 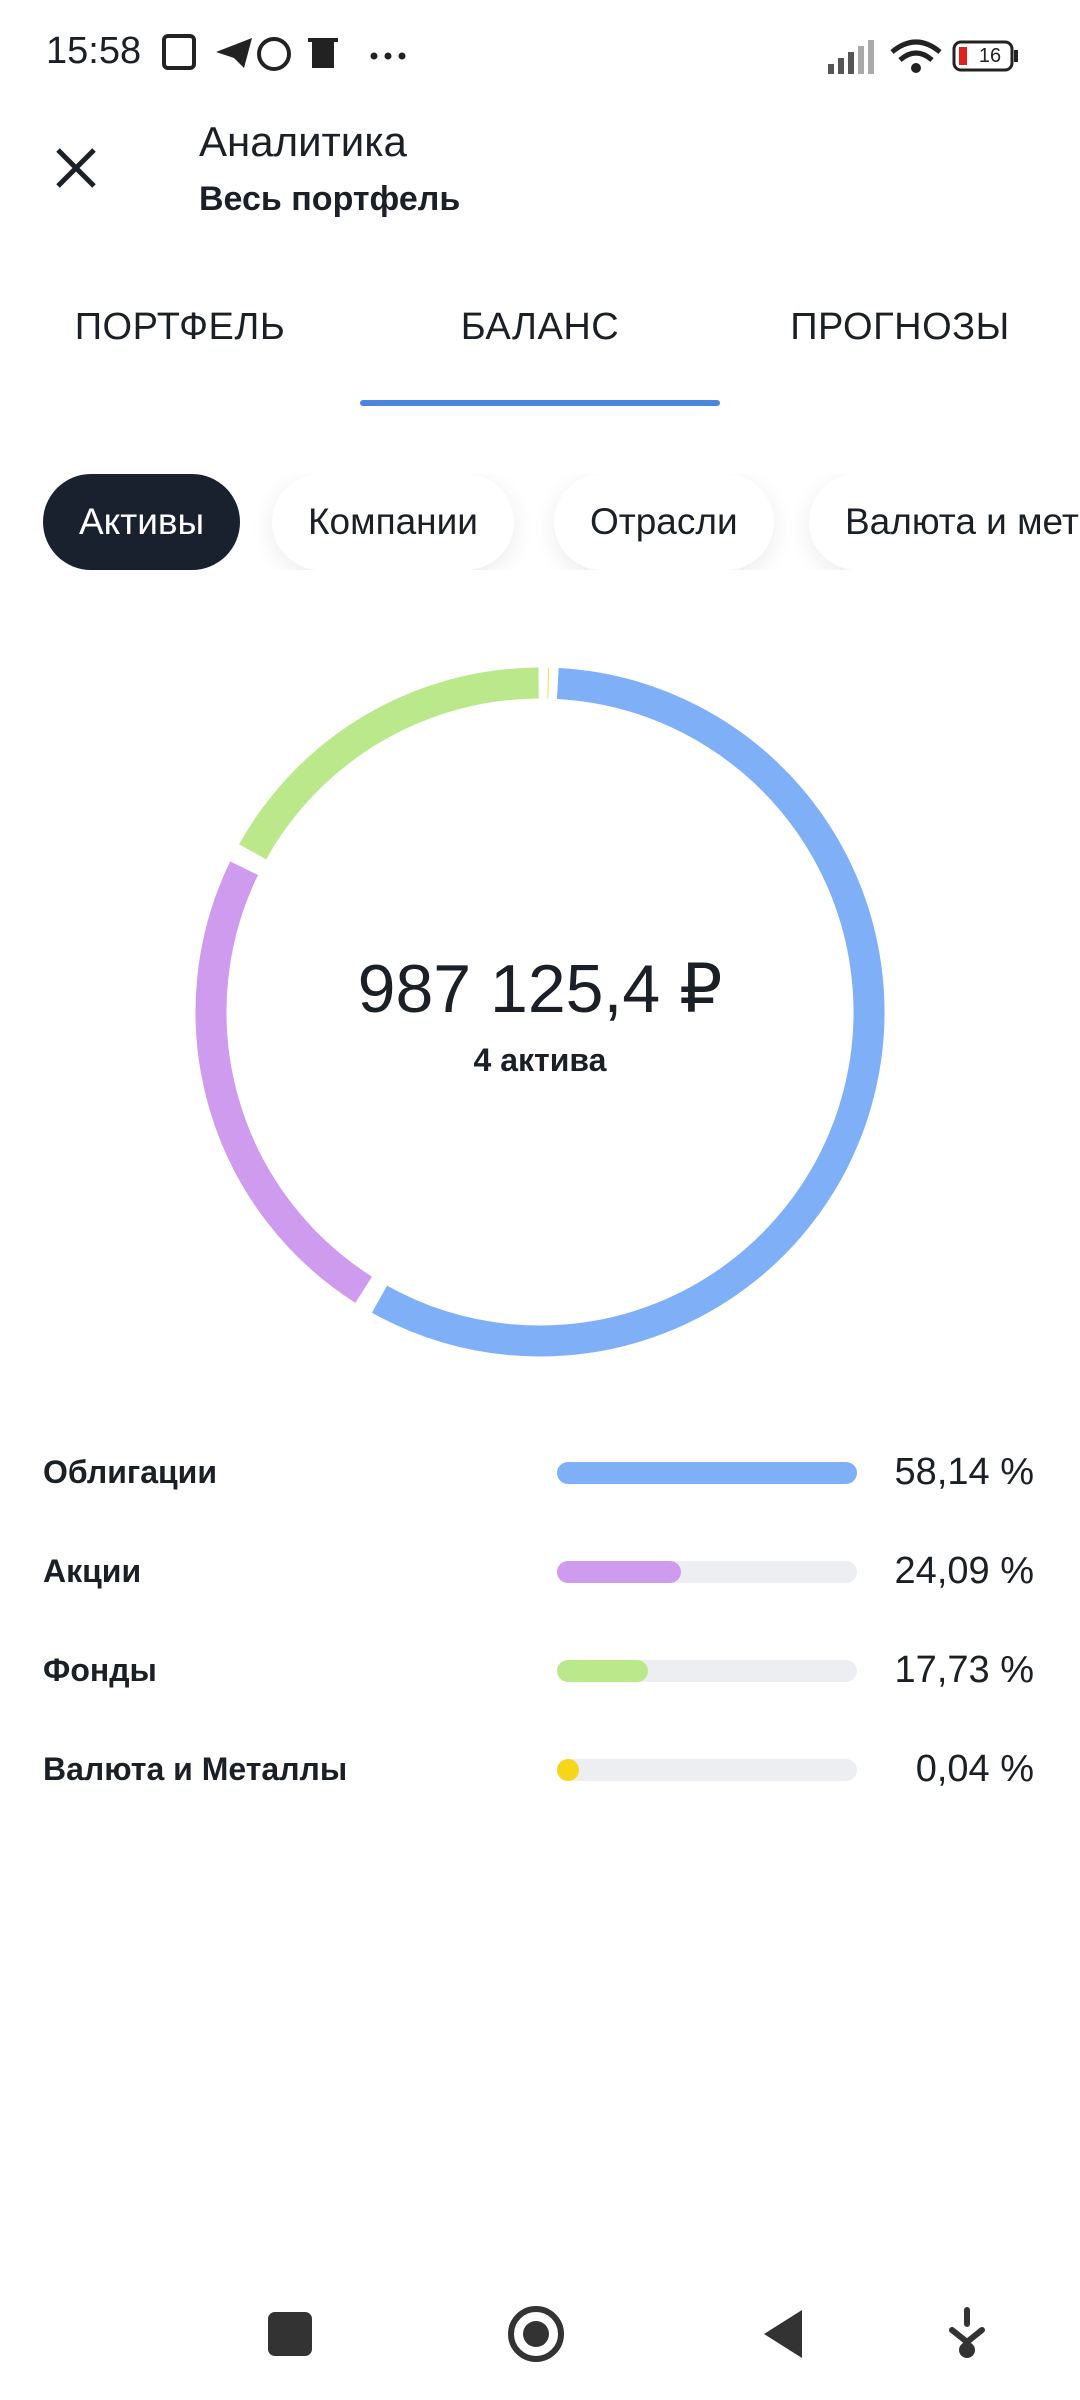 What do you see at coordinates (944, 522) in the screenshot?
I see `chip: Валюта и металлы` at bounding box center [944, 522].